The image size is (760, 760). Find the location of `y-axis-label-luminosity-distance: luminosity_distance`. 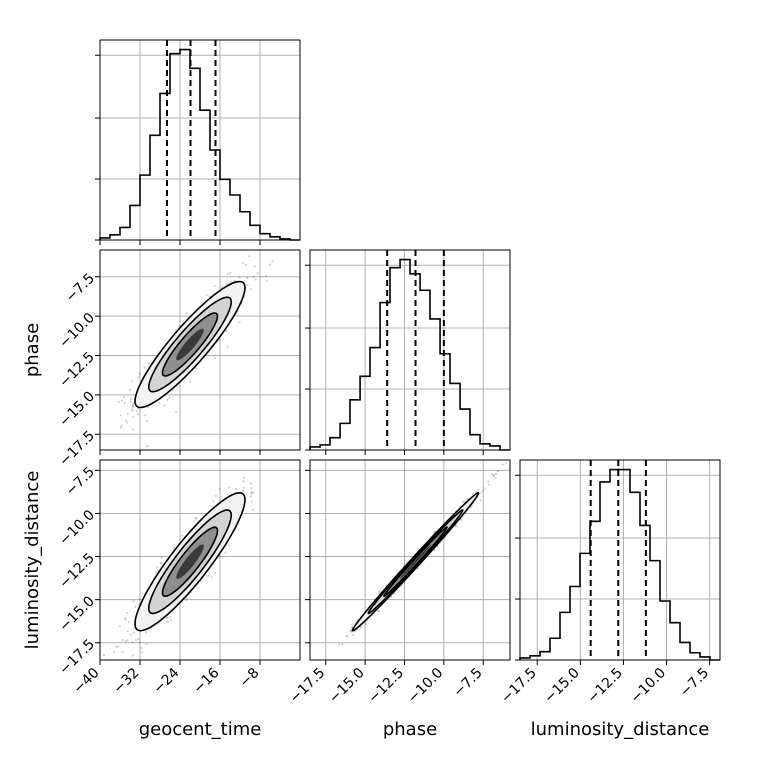

y-axis-label-luminosity-distance: luminosity_distance is located at coordinates (32, 560).